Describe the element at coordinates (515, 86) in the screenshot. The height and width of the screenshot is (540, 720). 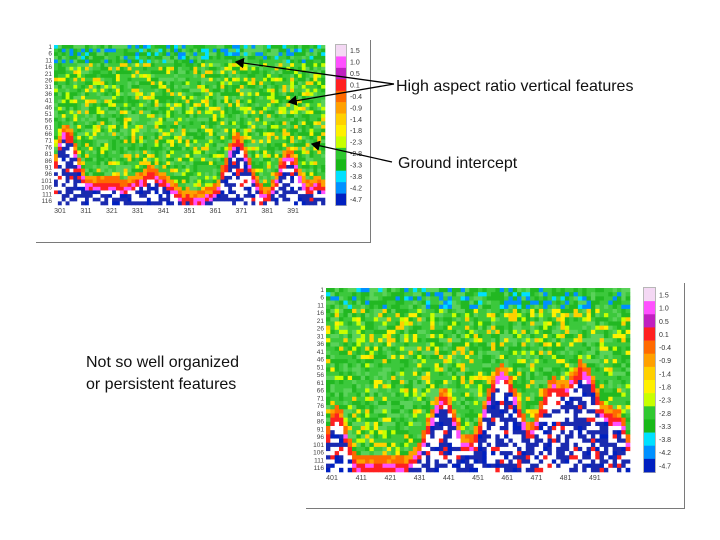
I see `annotation-high-aspect: High aspect ratio vertical features` at that location.